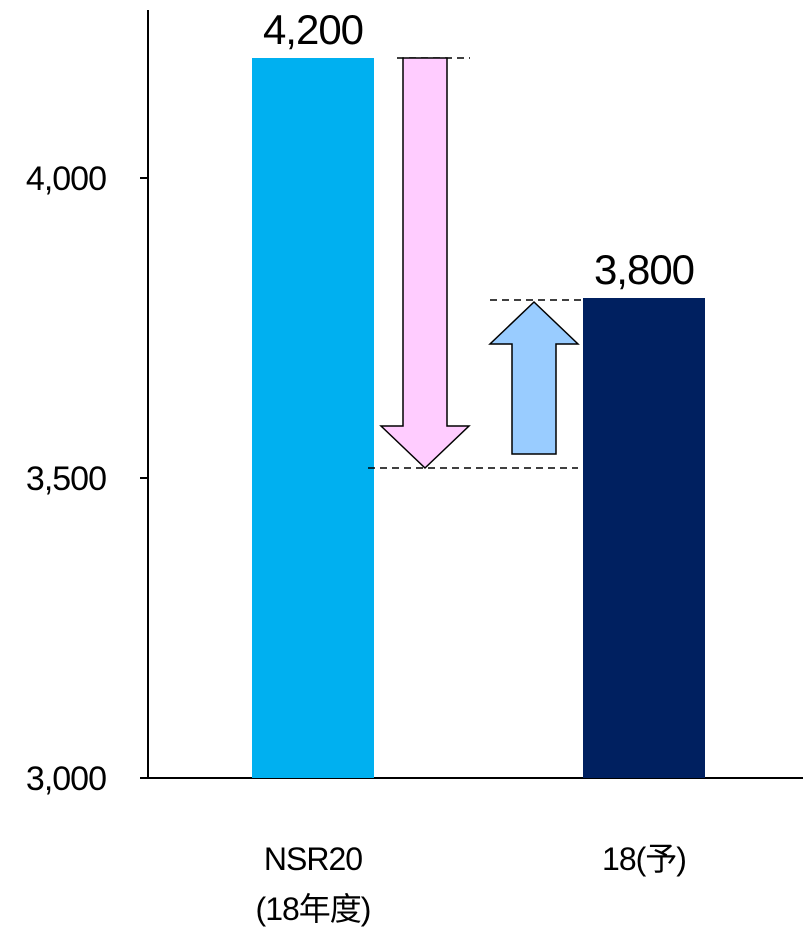  I want to click on y-tick-label: 3,000, so click(66, 779).